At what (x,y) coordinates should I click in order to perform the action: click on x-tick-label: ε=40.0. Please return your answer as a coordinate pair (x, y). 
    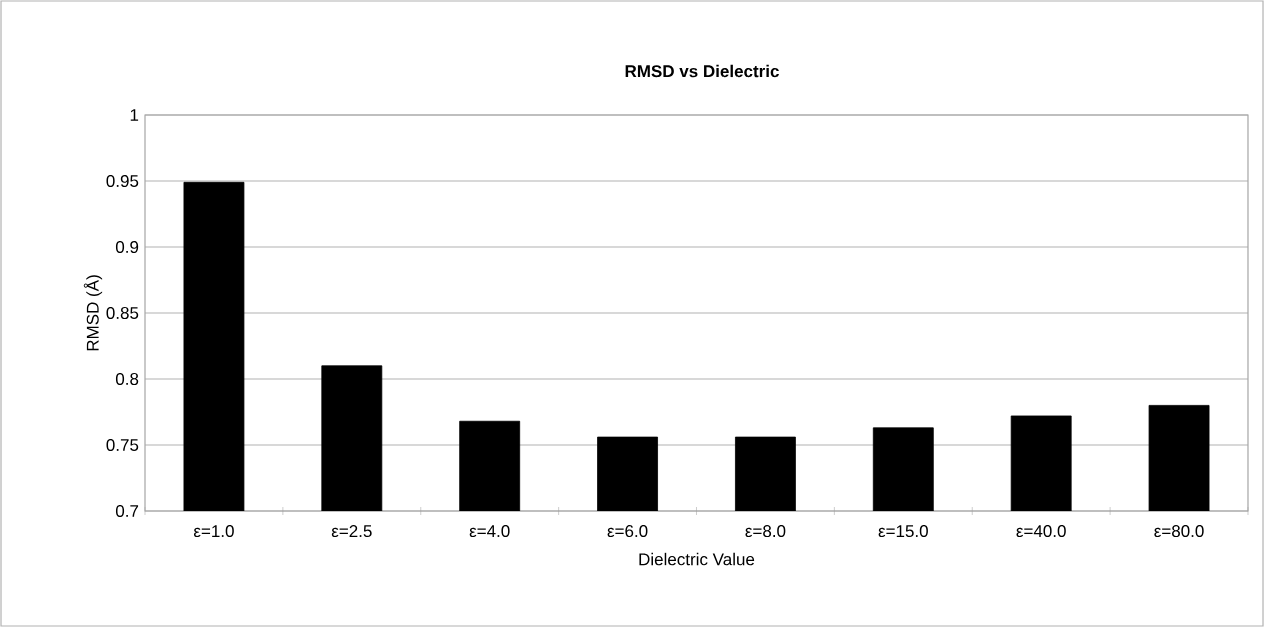
    Looking at the image, I should click on (1041, 531).